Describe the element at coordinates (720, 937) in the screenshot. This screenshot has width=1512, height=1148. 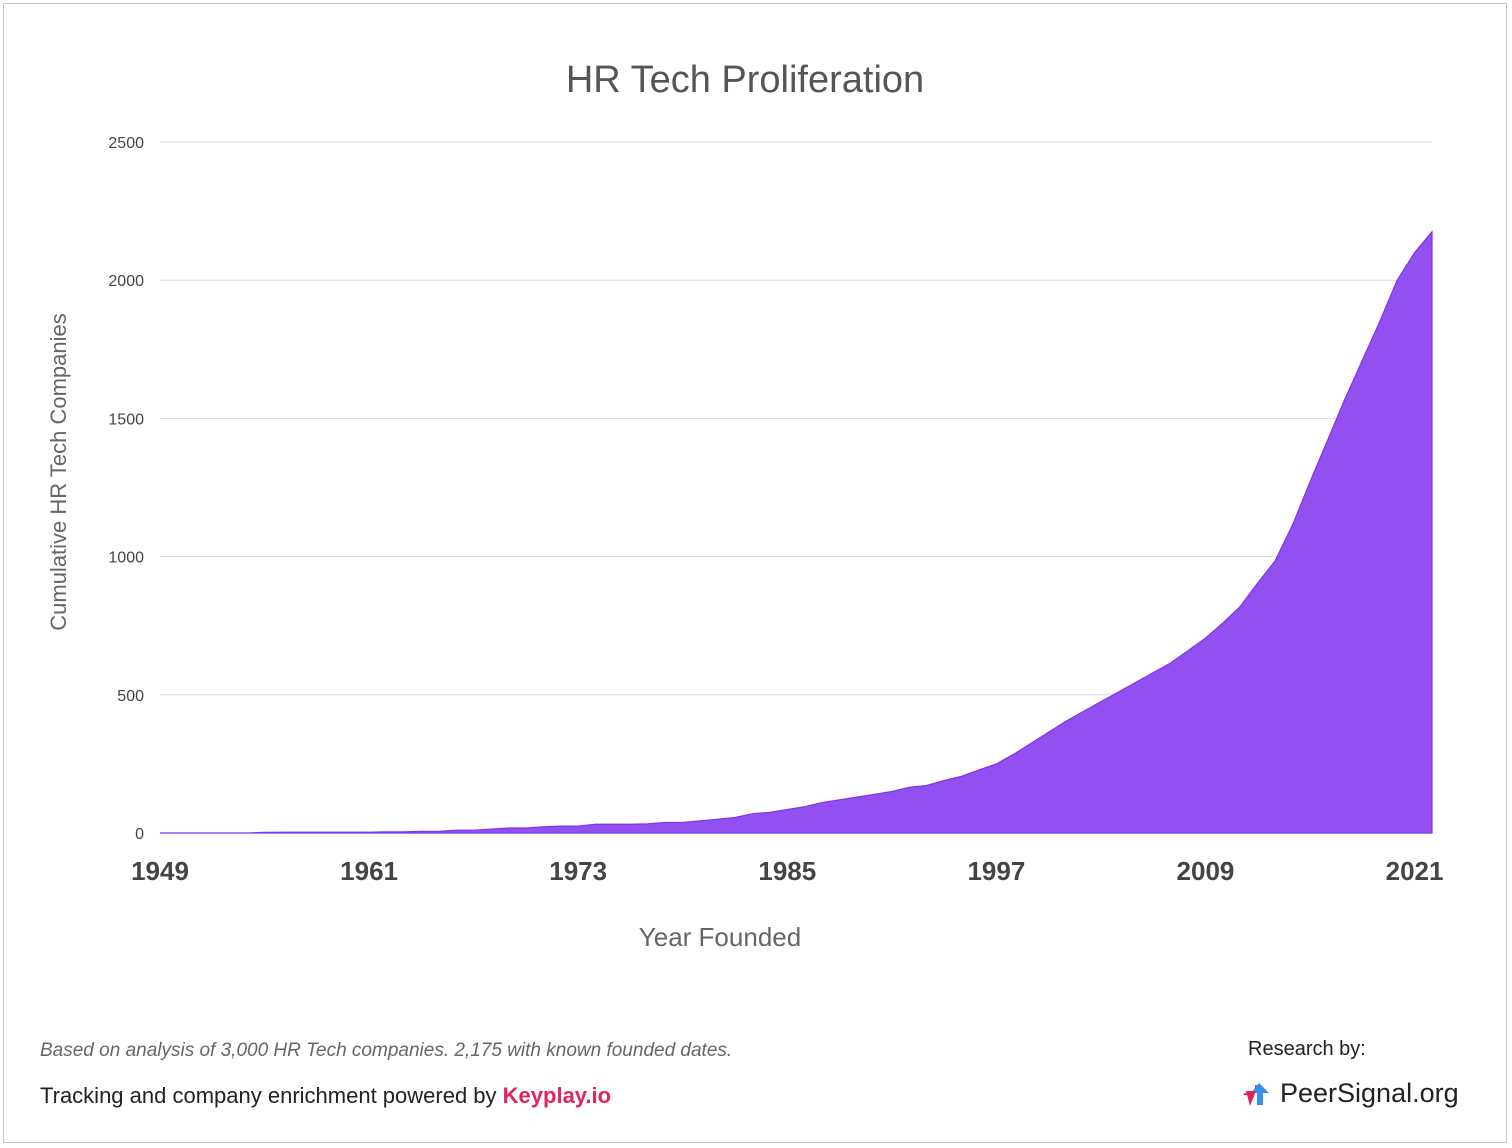
I see `x-axis-title: Year Founded` at that location.